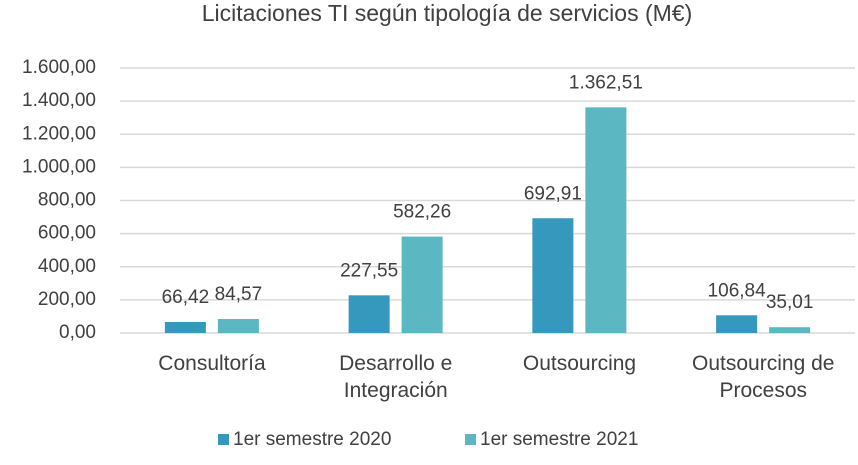 The width and height of the screenshot is (858, 465). I want to click on value-label: 227,55, so click(369, 270).